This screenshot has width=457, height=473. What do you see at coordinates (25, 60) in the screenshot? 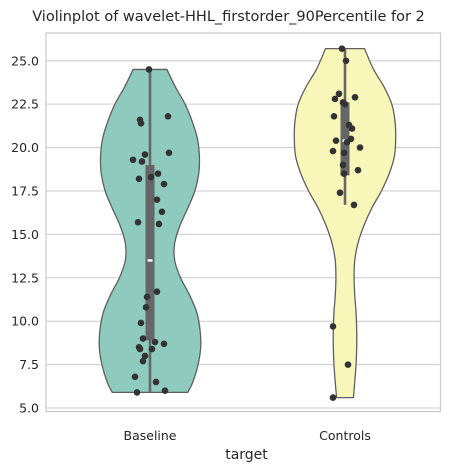
I see `y-tick-label: 25.0` at bounding box center [25, 60].